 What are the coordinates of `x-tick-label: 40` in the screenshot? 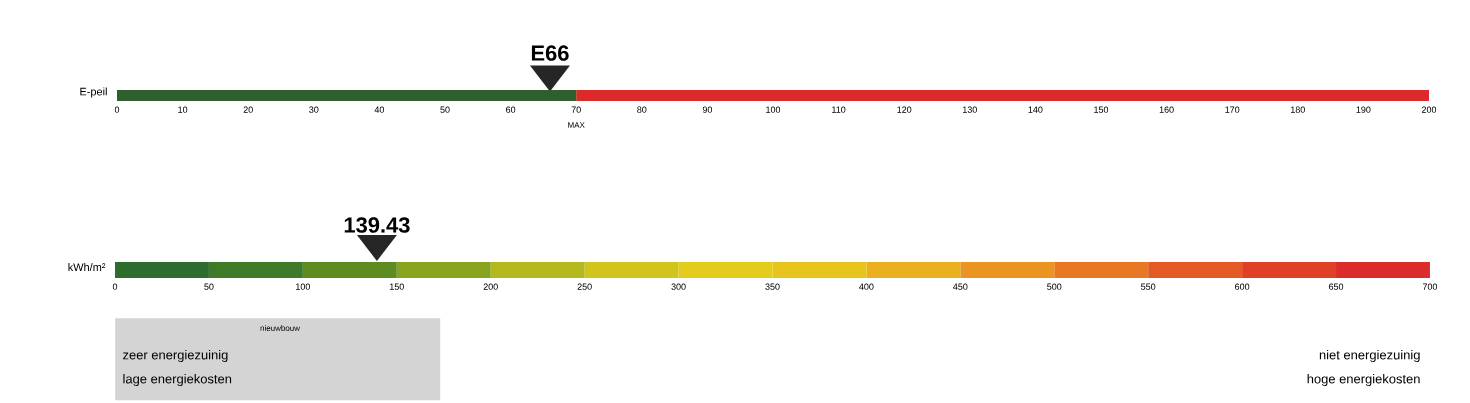 It's located at (379, 109).